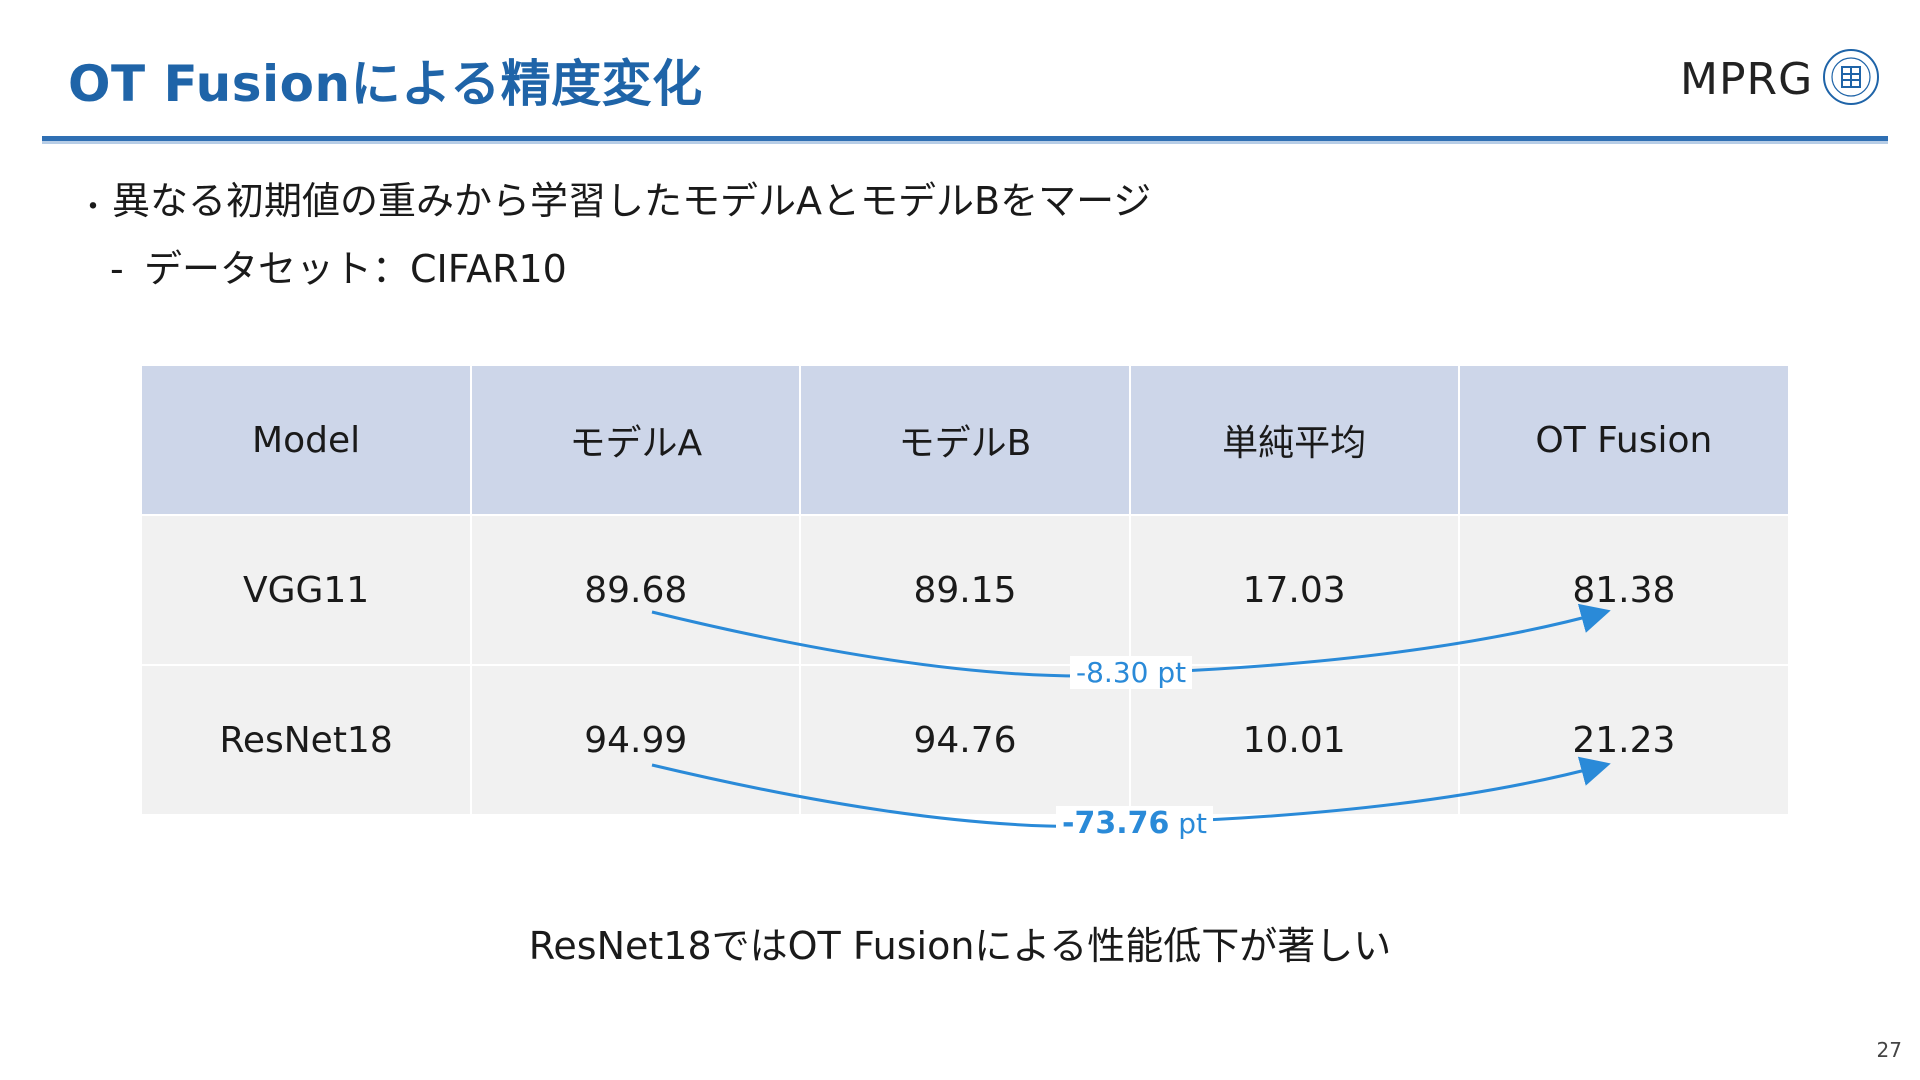 This screenshot has width=1920, height=1080. I want to click on vgg-diff-label: -8.30 pt, so click(1131, 672).